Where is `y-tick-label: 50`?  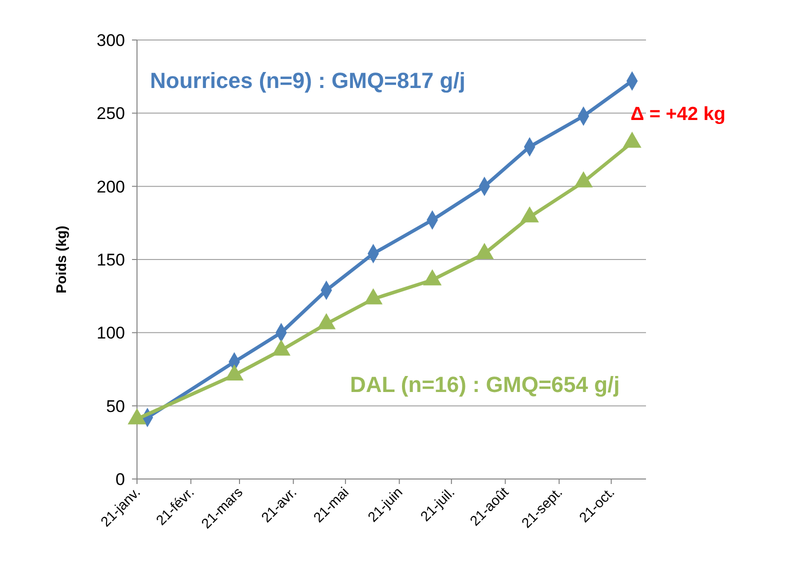 y-tick-label: 50 is located at coordinates (115, 406).